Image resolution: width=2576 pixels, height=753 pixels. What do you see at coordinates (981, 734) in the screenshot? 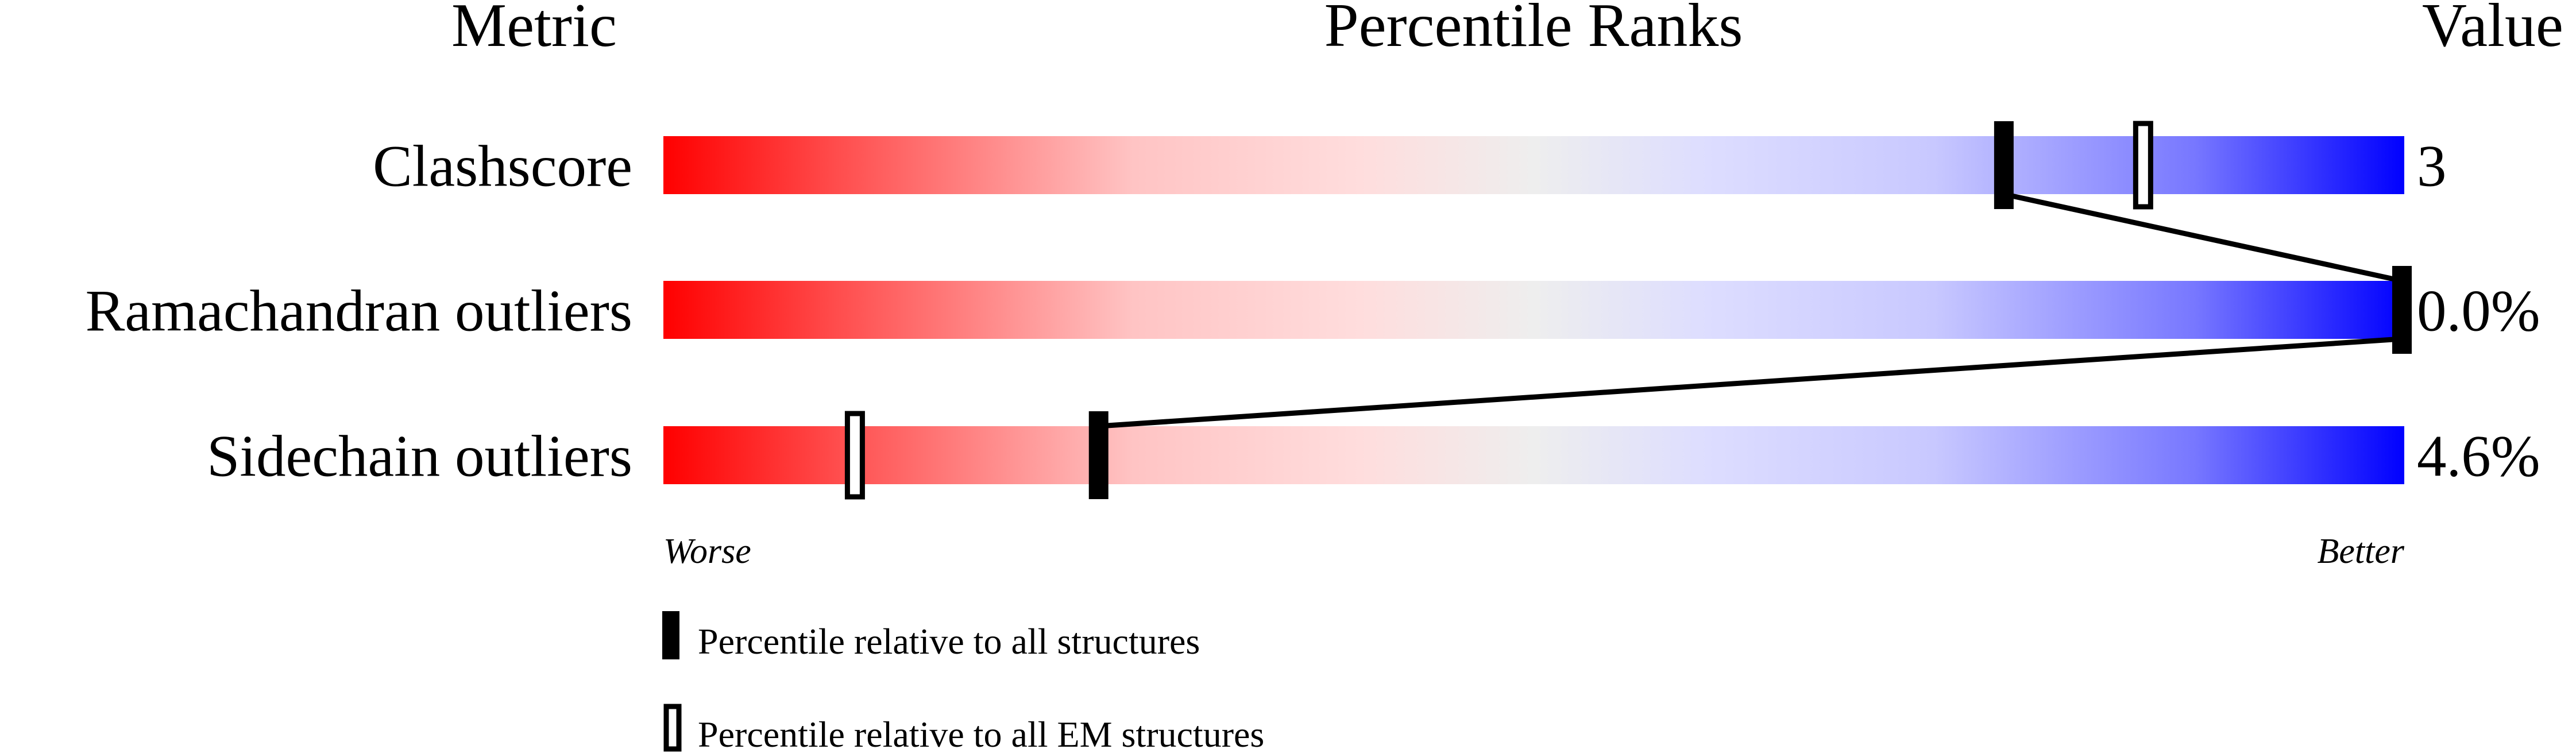
I see `legend-label-em: Percentile relative to all EM structures` at bounding box center [981, 734].